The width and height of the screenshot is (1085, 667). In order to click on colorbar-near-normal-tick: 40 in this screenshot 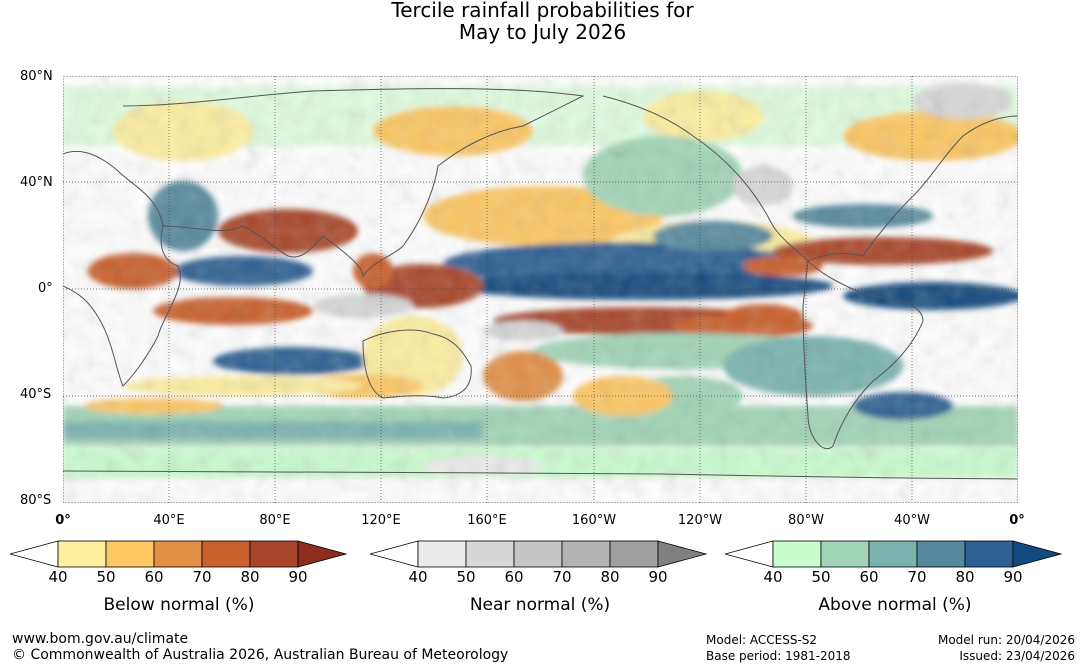, I will do `click(418, 577)`.